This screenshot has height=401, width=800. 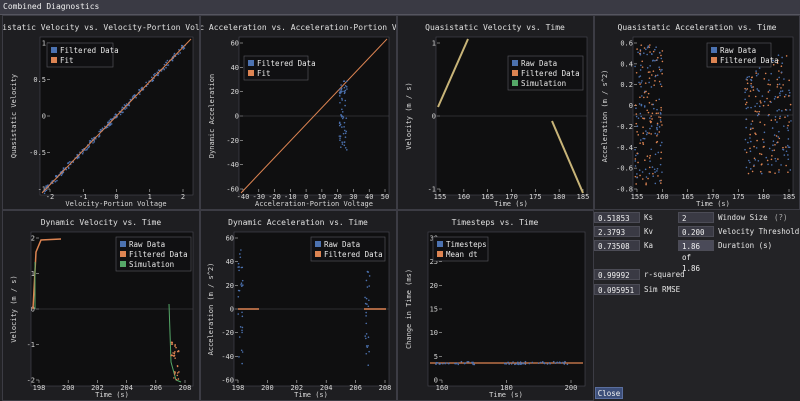 What do you see at coordinates (559, 197) in the screenshot?
I see `x-tick-label: 180` at bounding box center [559, 197].